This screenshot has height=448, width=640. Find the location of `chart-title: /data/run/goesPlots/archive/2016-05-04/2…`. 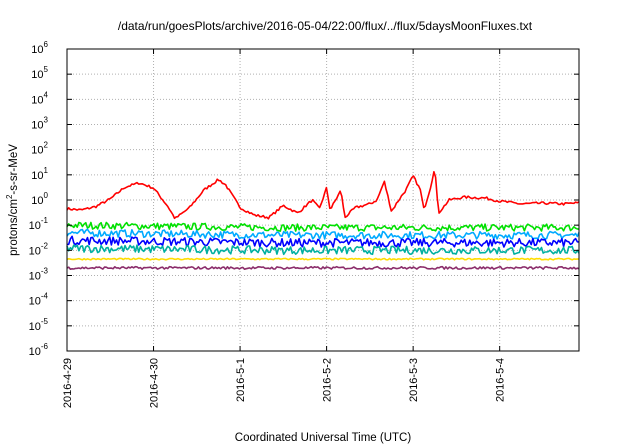

chart-title: /data/run/goesPlots/archive/2016-05-04/2… is located at coordinates (325, 26).